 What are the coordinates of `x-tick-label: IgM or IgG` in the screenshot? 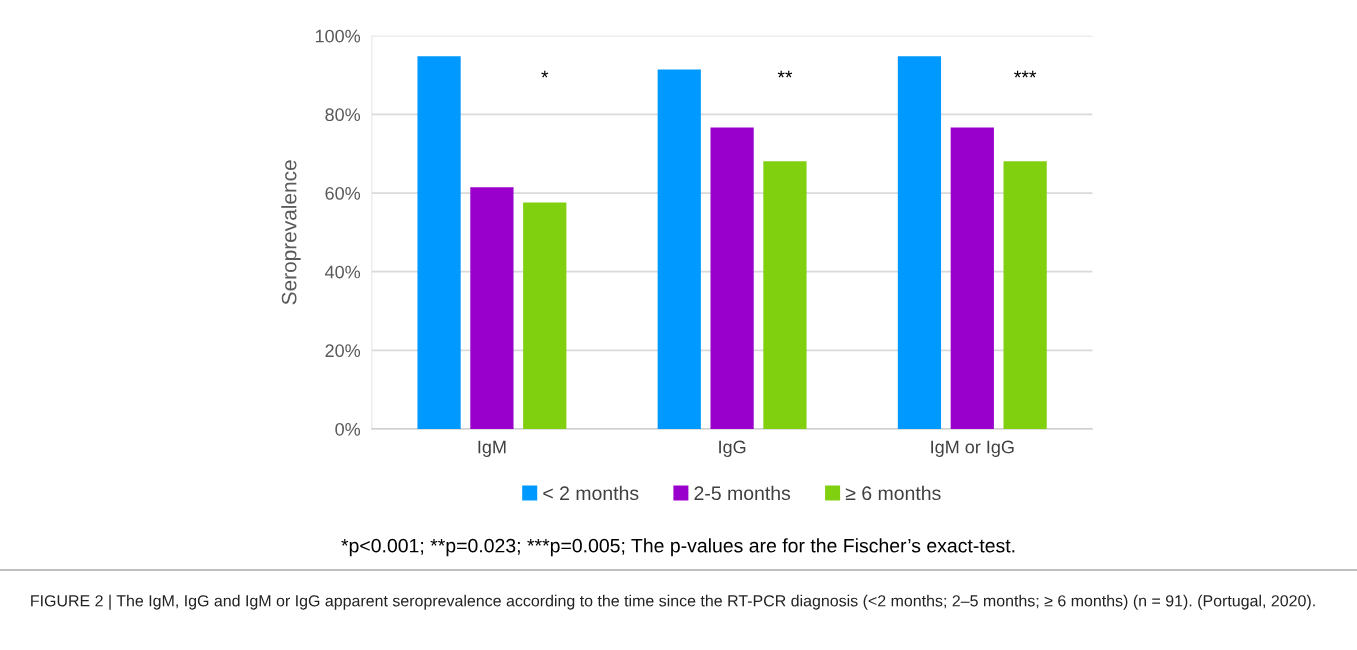 It's located at (972, 448).